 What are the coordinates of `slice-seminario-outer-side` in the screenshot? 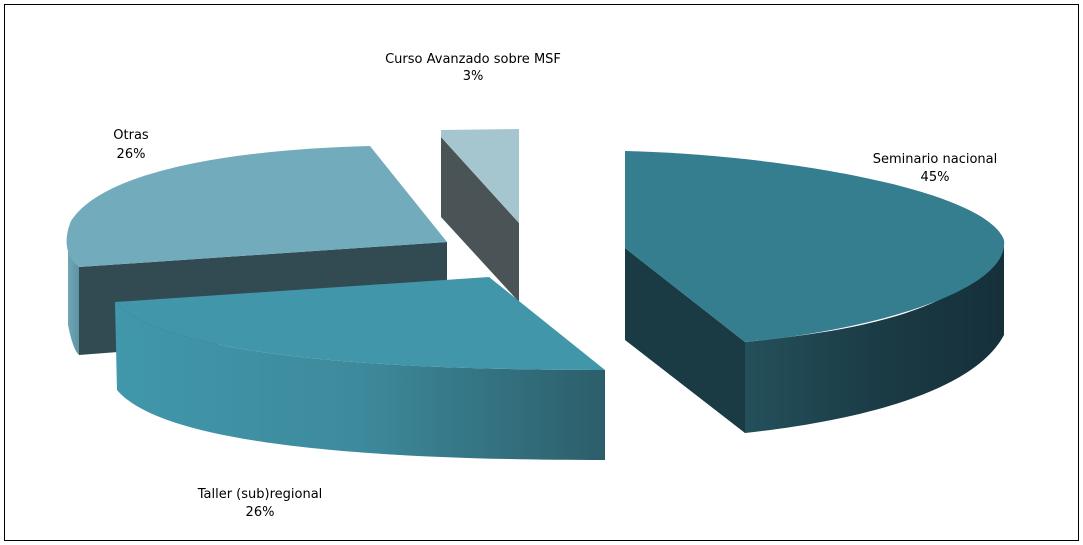 It's located at (874, 339).